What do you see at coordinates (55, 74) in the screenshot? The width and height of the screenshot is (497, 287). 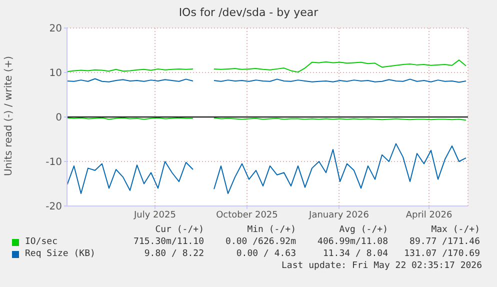 I see `y-tick-label: 10` at bounding box center [55, 74].